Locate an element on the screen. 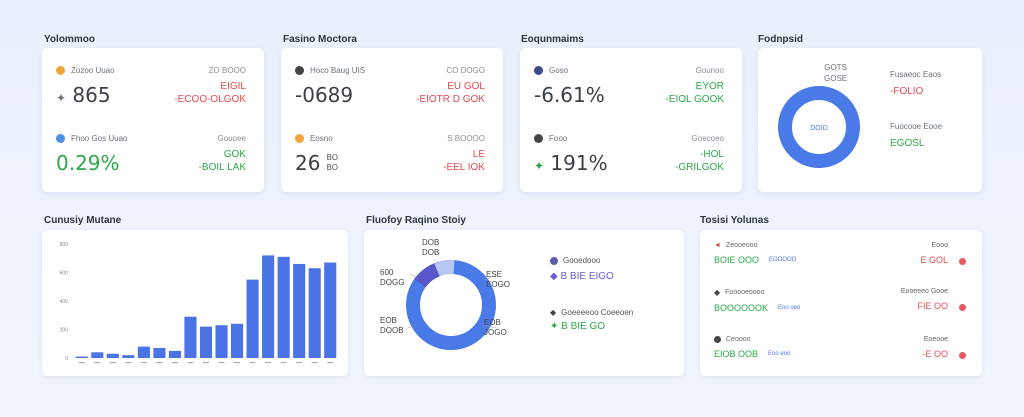 This screenshot has height=417, width=1024. metric-label: Goso is located at coordinates (559, 70).